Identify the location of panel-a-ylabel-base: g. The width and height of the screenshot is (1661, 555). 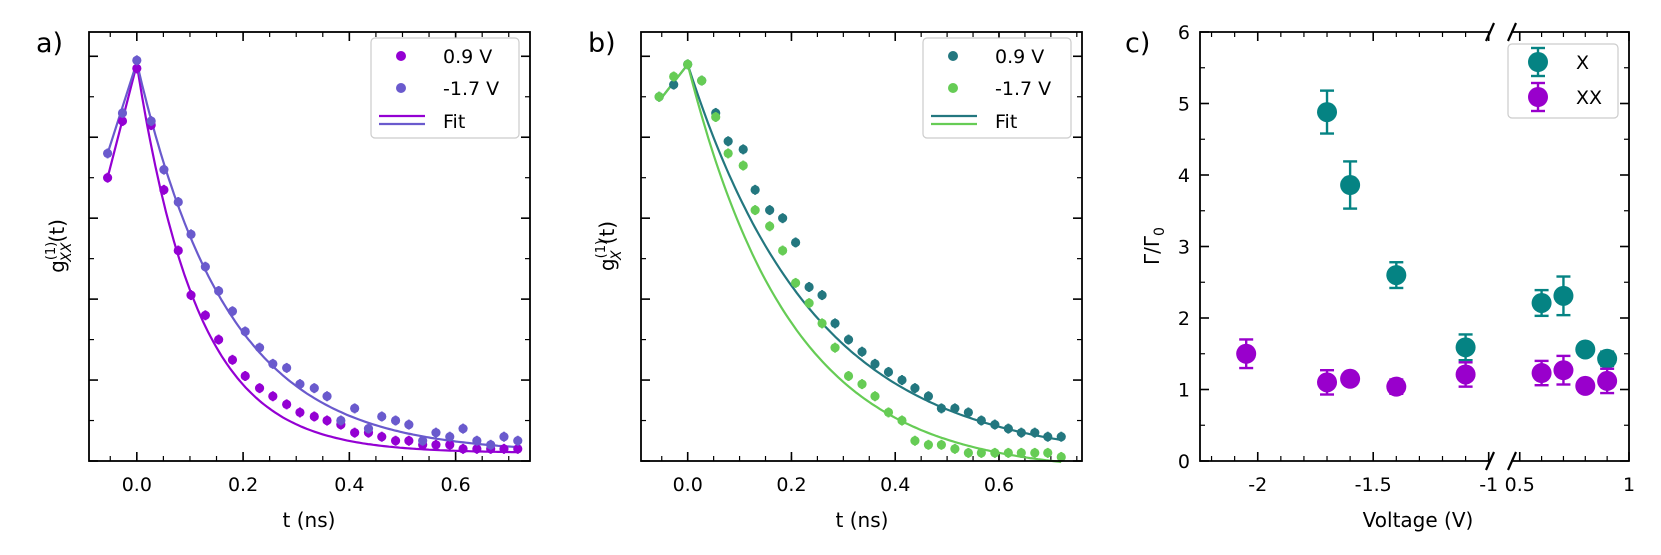
(57, 266).